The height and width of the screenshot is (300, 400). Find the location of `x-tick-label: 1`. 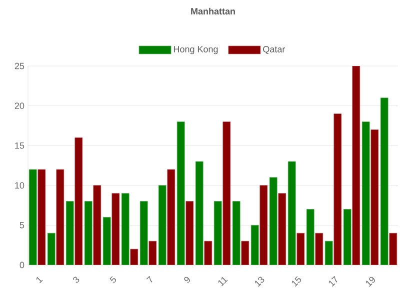

x-tick-label: 1 is located at coordinates (39, 280).